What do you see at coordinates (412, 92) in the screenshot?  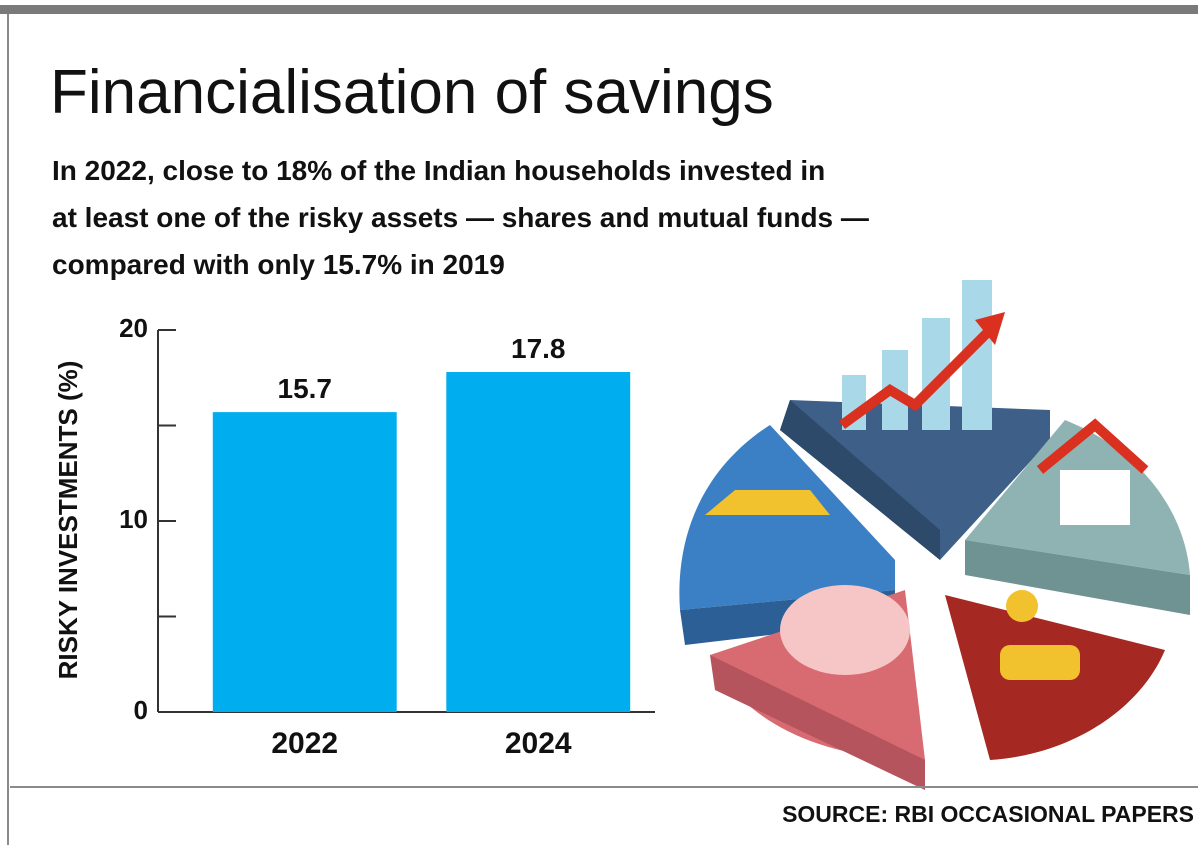 I see `chart-title: Financialisation of savings` at bounding box center [412, 92].